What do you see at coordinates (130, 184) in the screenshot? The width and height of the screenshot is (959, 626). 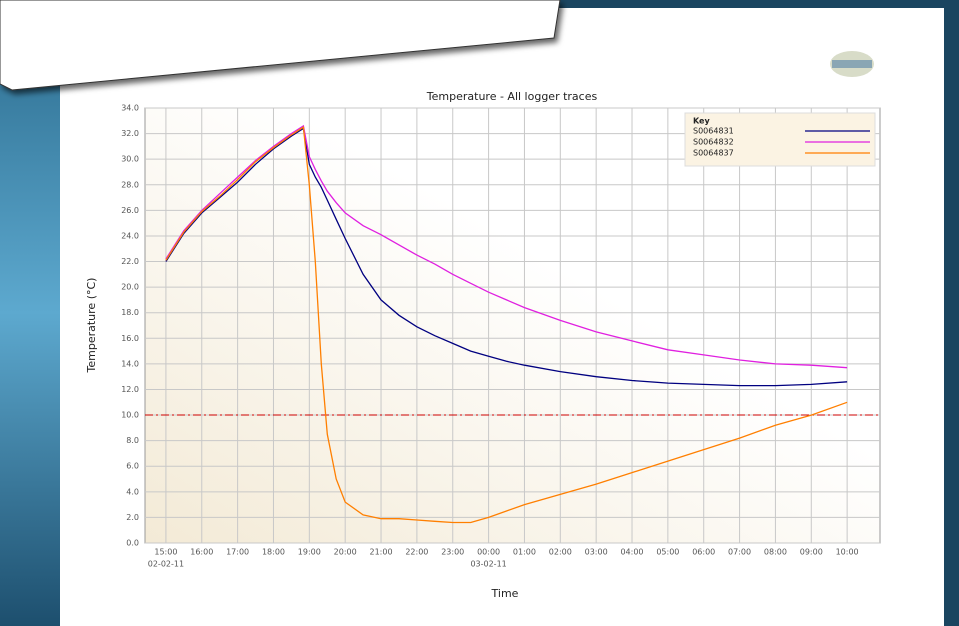 I see `y-tick-label: 28.0` at bounding box center [130, 184].